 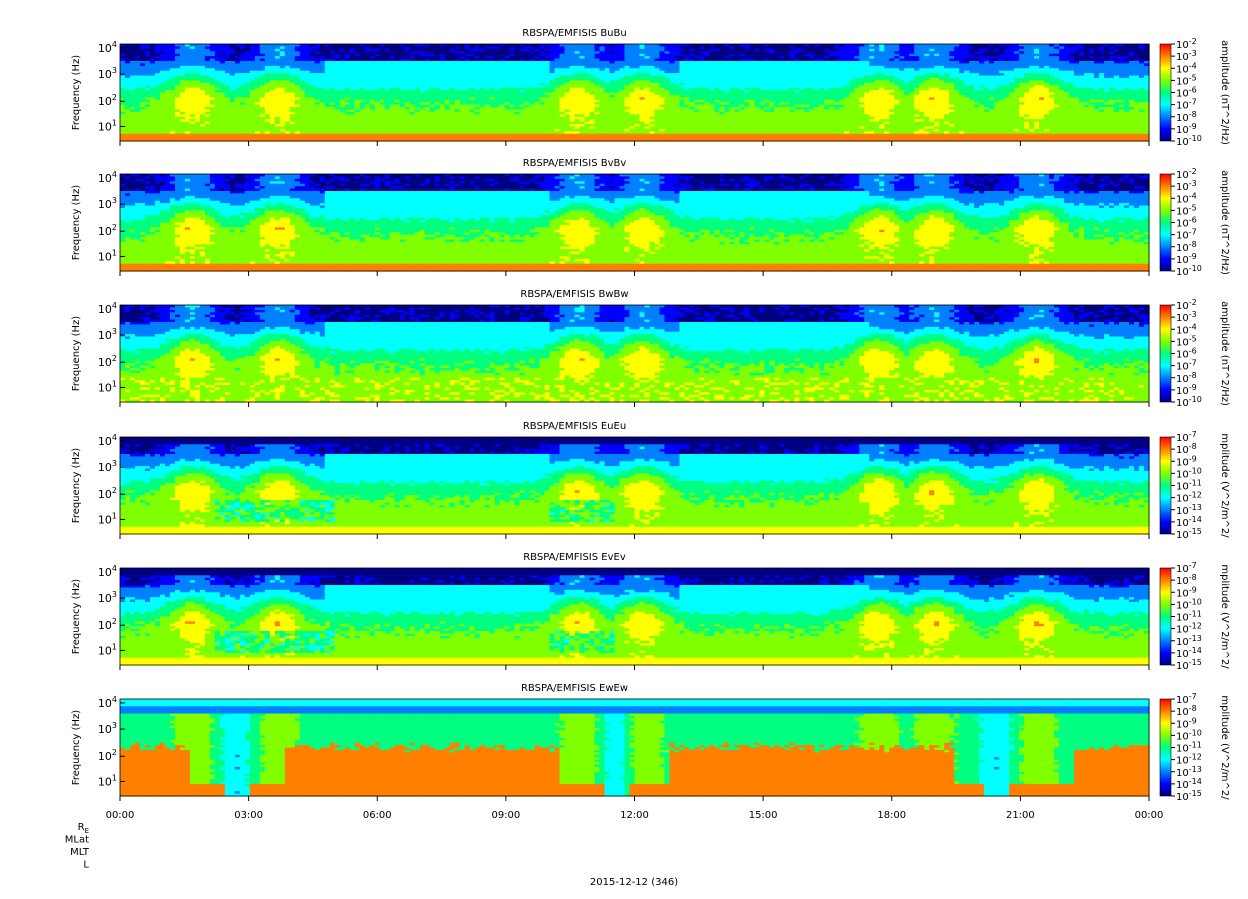 What do you see at coordinates (248, 815) in the screenshot?
I see `x-tick-label: 03:00` at bounding box center [248, 815].